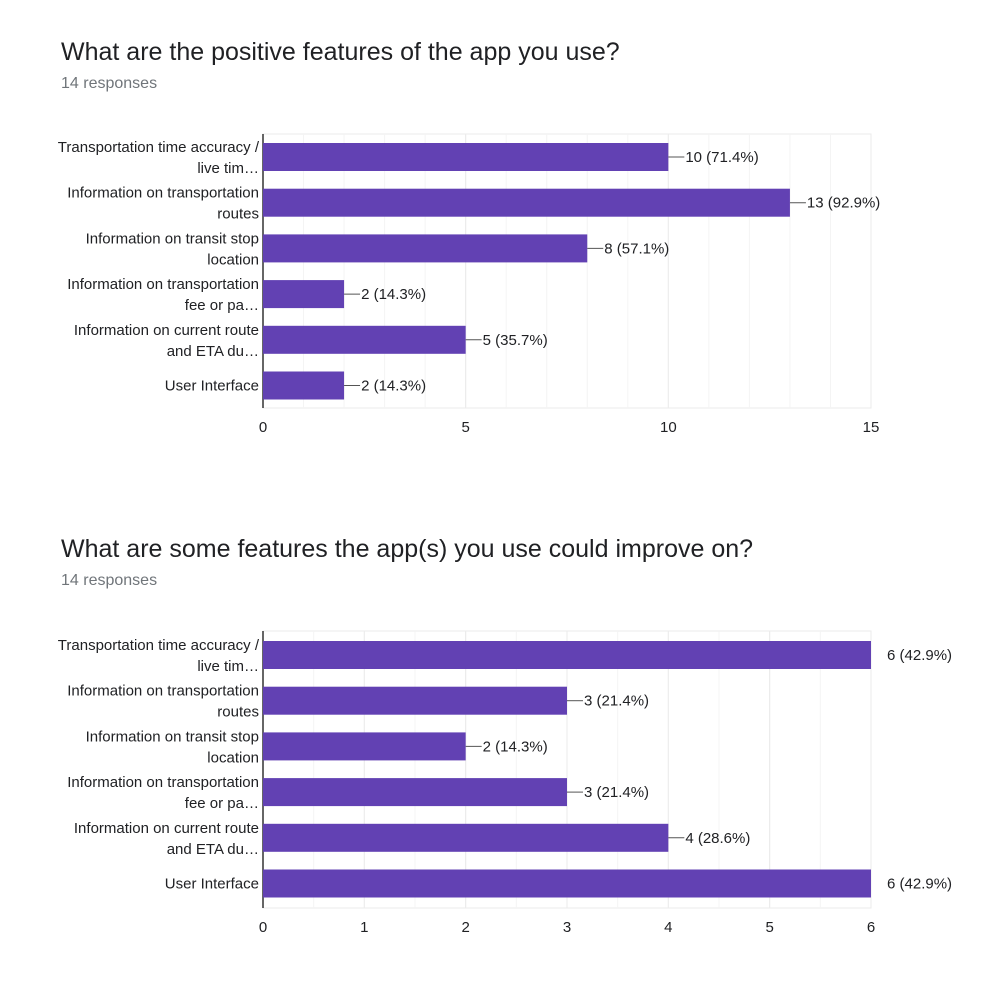 This screenshot has height=986, width=1008. I want to click on data-label: 8 (57.1%), so click(636, 248).